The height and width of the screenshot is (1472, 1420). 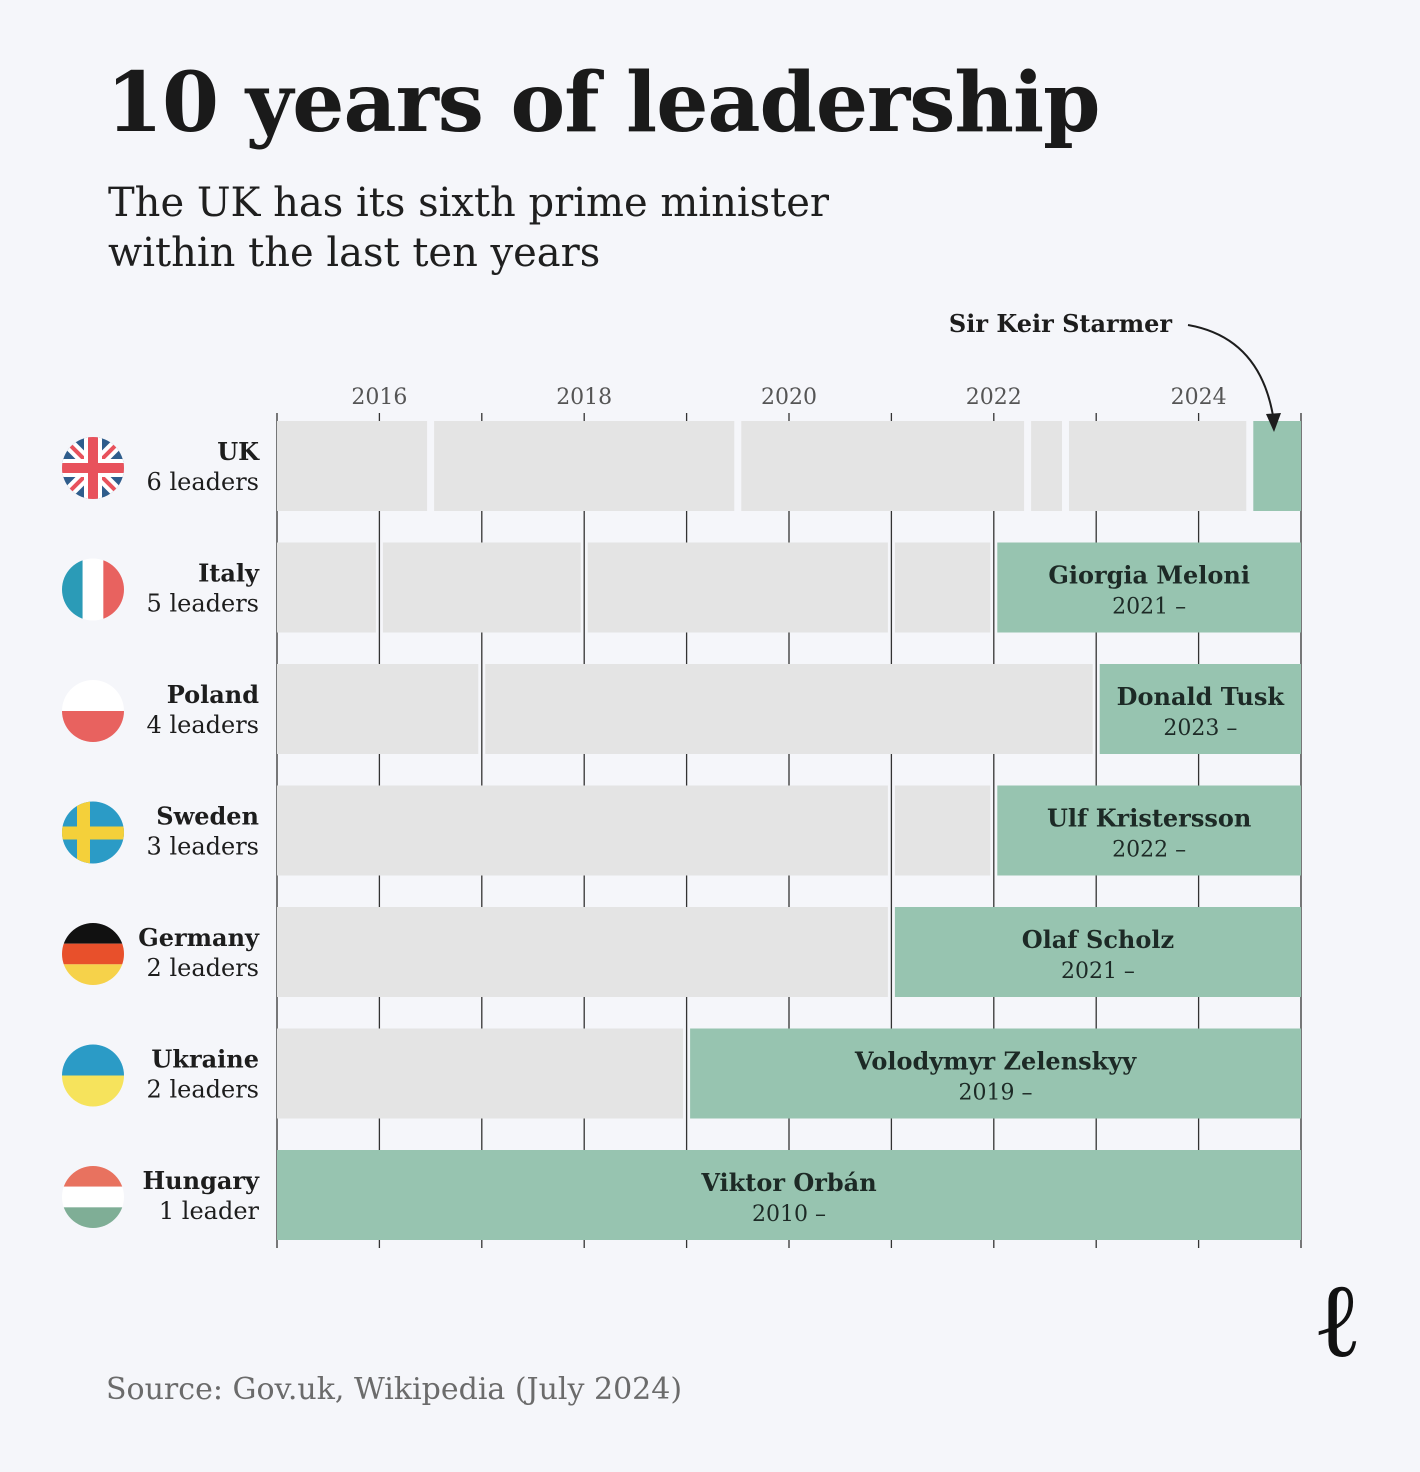 What do you see at coordinates (202, 1180) in the screenshot?
I see `row-country-label: Hungary` at bounding box center [202, 1180].